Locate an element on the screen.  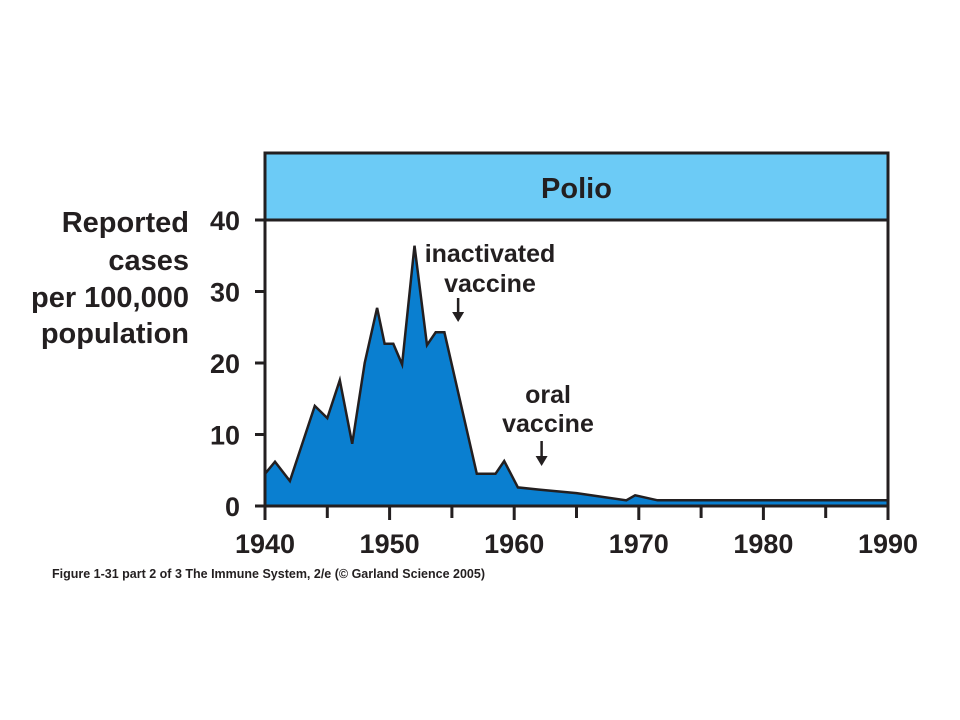
y-axis-label-line: population is located at coordinates (115, 334).